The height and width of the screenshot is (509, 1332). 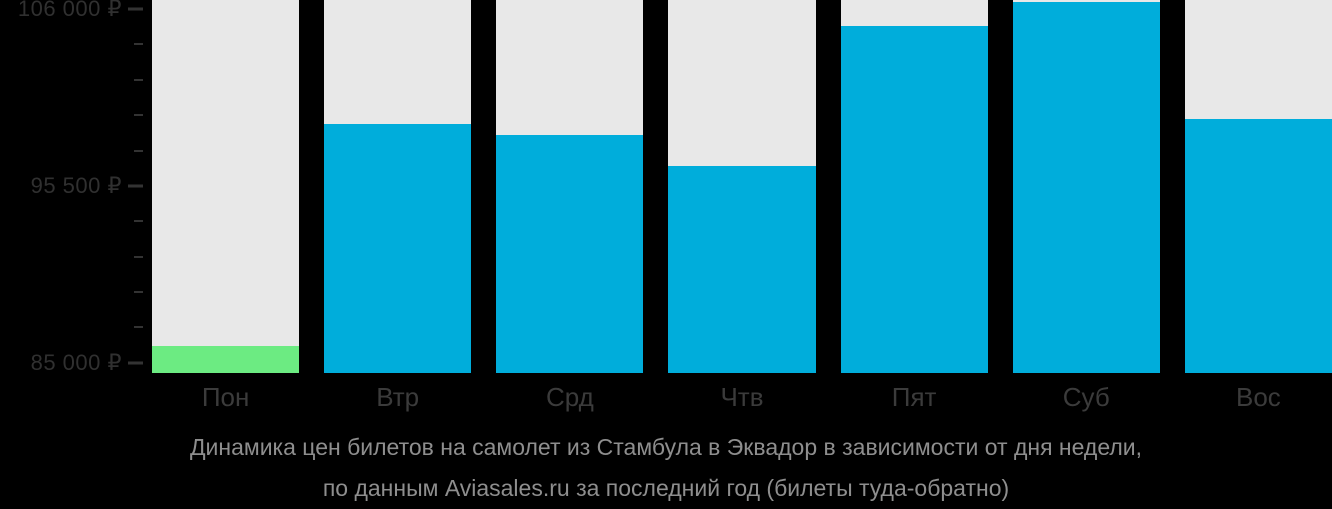 What do you see at coordinates (914, 199) in the screenshot?
I see `bar-fri` at bounding box center [914, 199].